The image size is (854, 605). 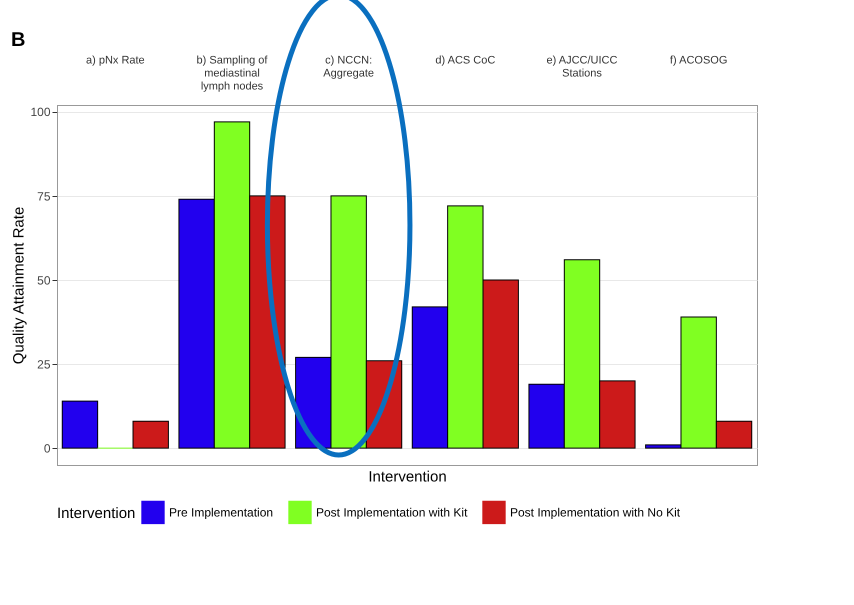 What do you see at coordinates (44, 196) in the screenshot?
I see `y-tick-label: 75` at bounding box center [44, 196].